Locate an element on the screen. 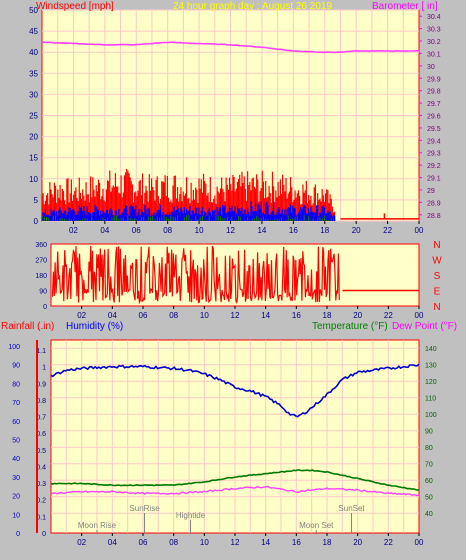 The height and width of the screenshot is (560, 466). direction-xtick-label: 22 is located at coordinates (388, 315).